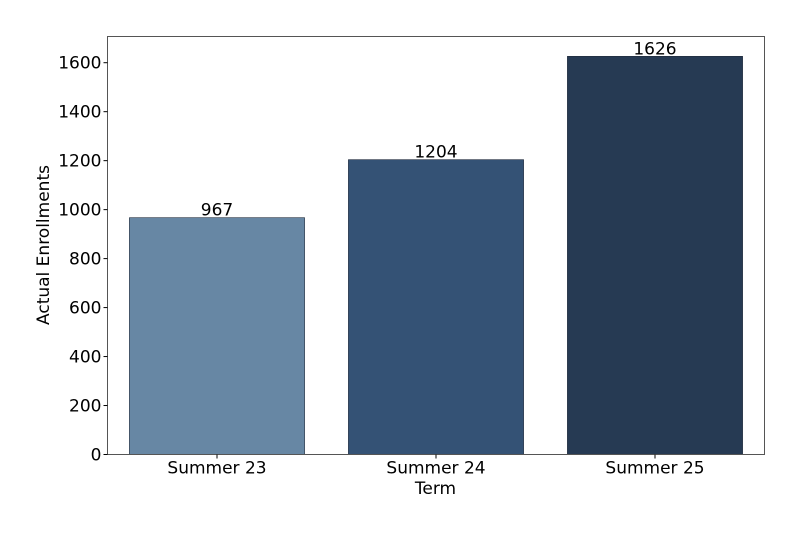 This screenshot has width=800, height=537. What do you see at coordinates (654, 49) in the screenshot?
I see `data-label: 1626` at bounding box center [654, 49].